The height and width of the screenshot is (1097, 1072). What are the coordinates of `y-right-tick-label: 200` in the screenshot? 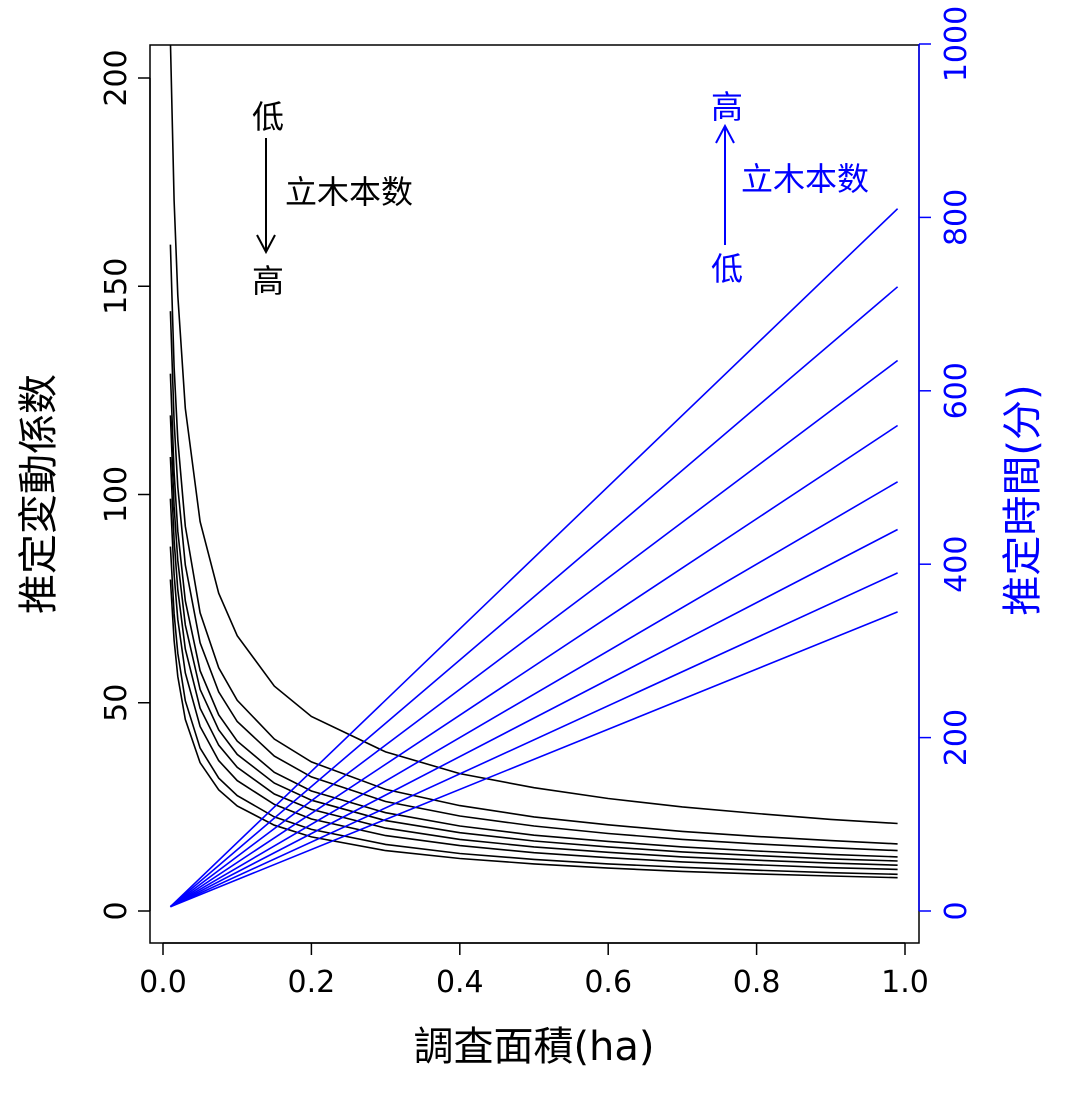 It's located at (956, 737).